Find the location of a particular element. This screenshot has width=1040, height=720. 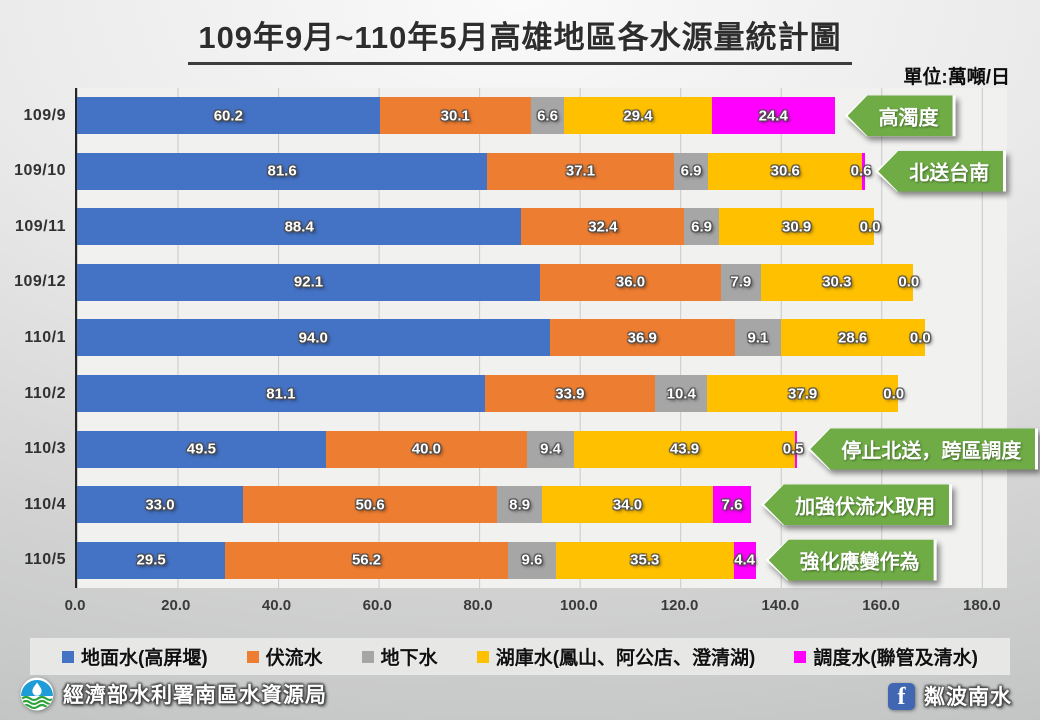

bar-value-label: 34.0 is located at coordinates (627, 505).